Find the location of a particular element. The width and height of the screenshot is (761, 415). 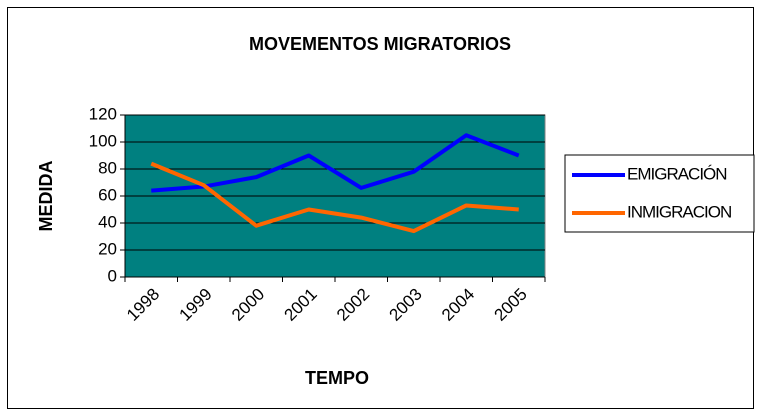

y-tick-label: 0 is located at coordinates (112, 275).